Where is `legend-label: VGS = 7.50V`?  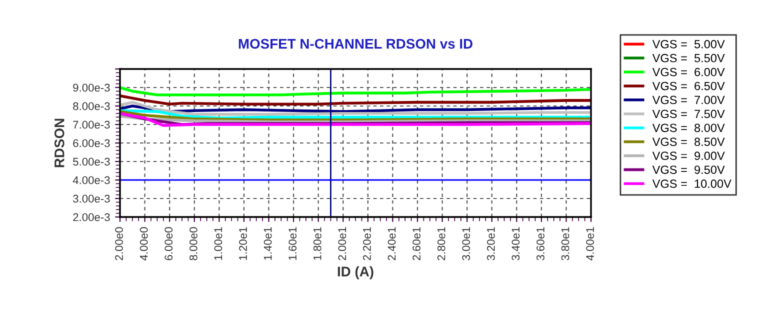
legend-label: VGS = 7.50V is located at coordinates (688, 114).